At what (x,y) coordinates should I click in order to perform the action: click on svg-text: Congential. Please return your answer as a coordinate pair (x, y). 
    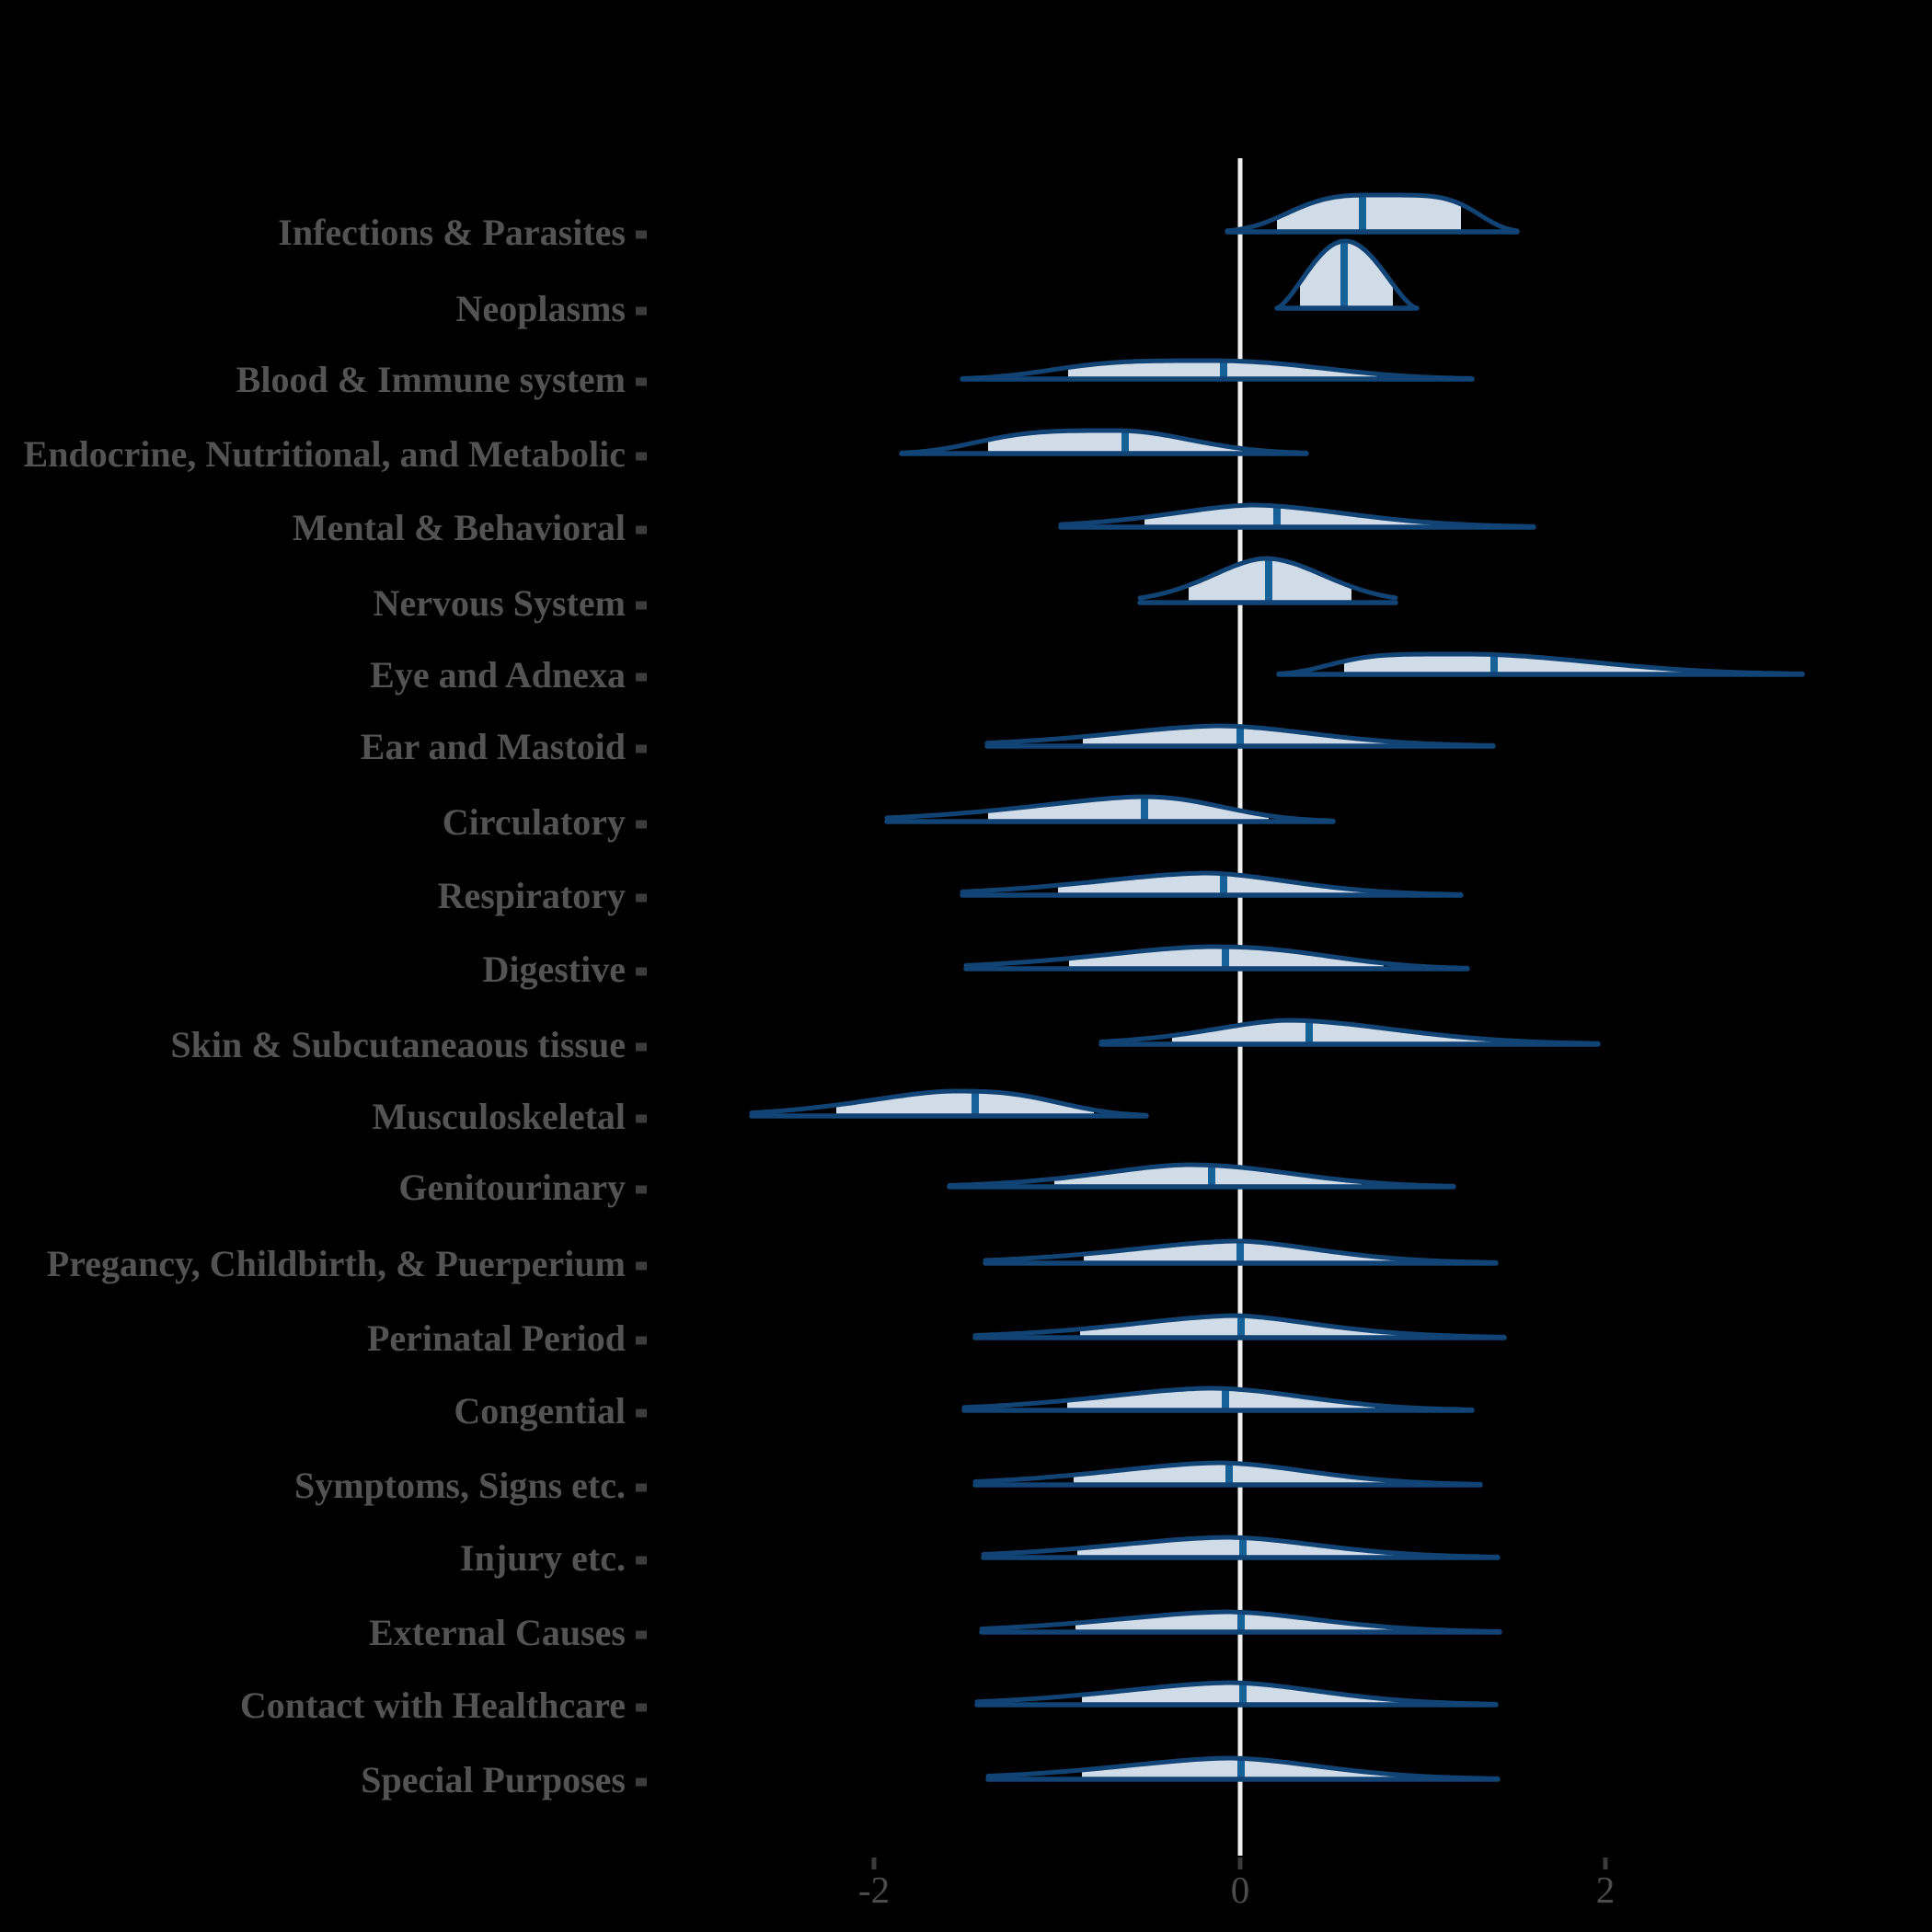
    Looking at the image, I should click on (540, 1411).